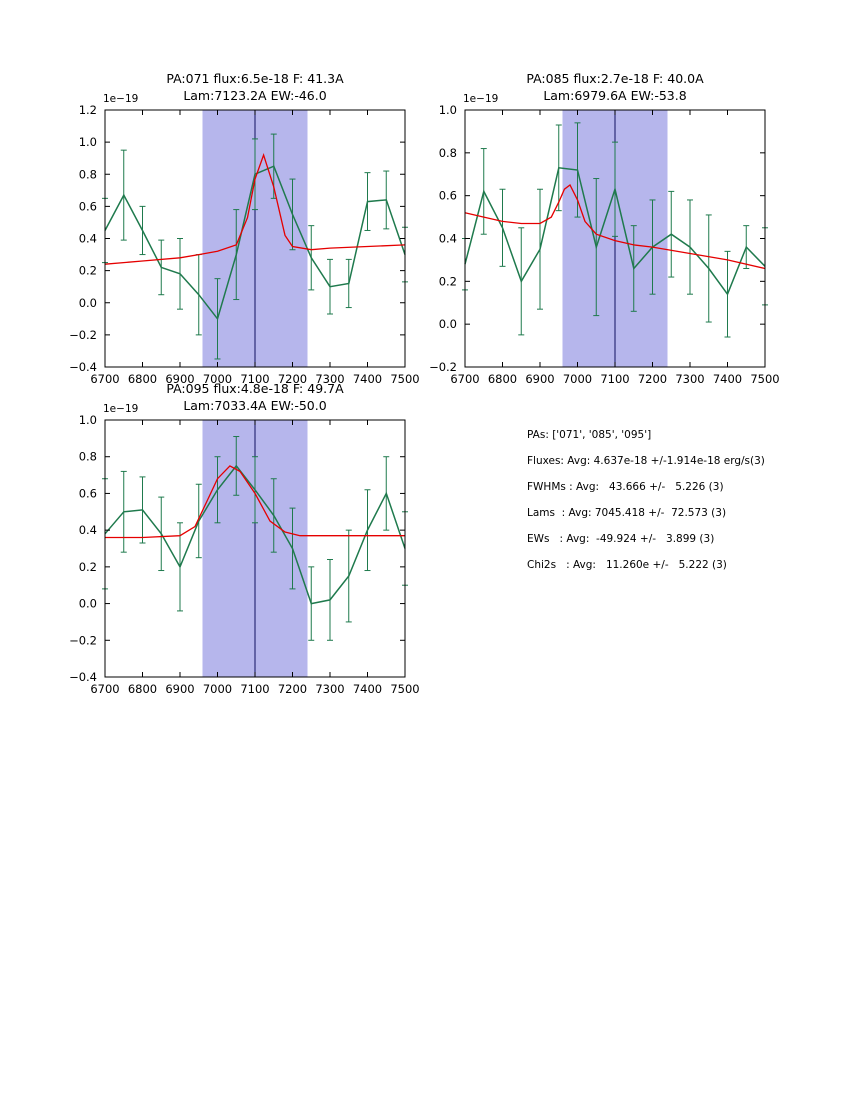  Describe the element at coordinates (88, 110) in the screenshot. I see `y-tick-label: 1.2` at that location.